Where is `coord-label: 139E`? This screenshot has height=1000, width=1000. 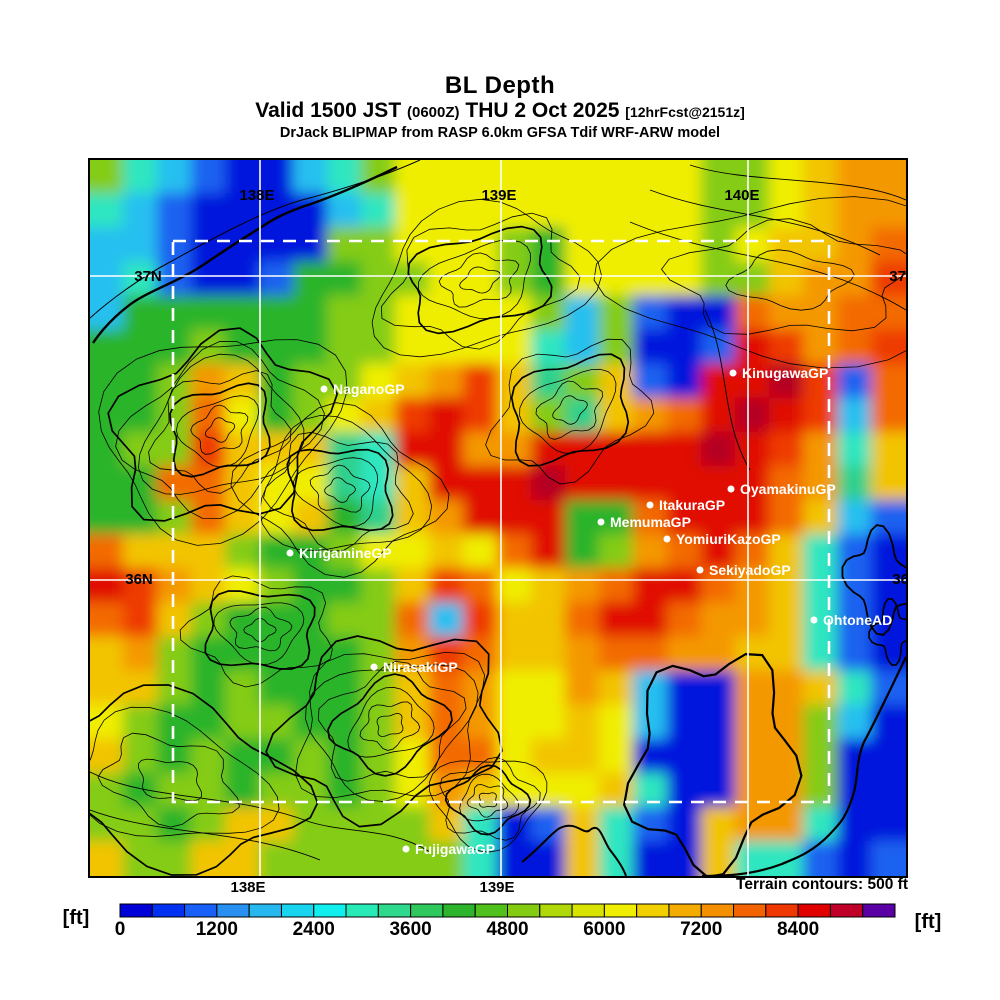 coord-label: 139E is located at coordinates (498, 195).